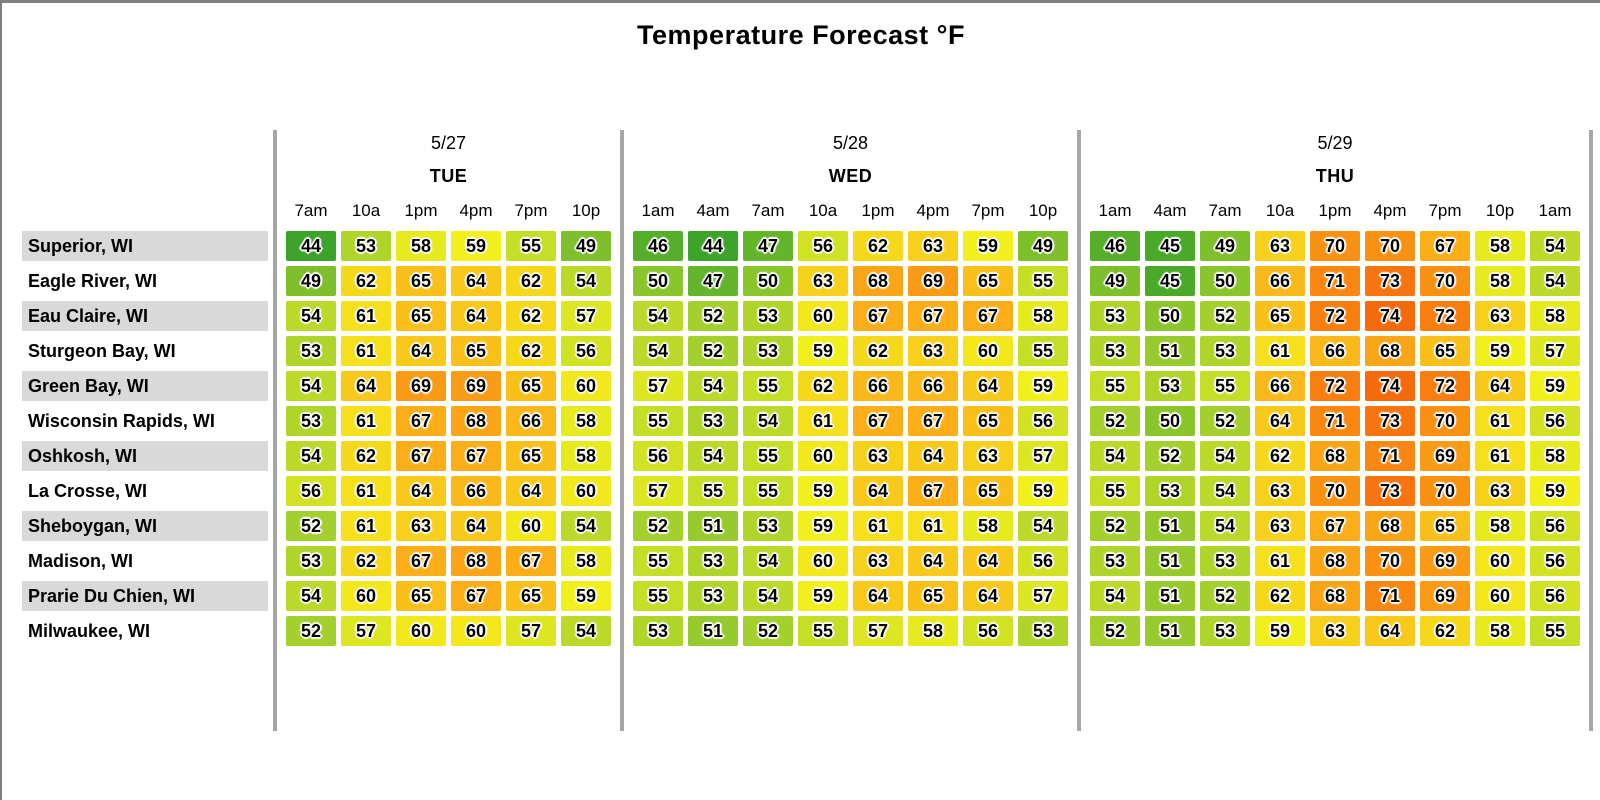  What do you see at coordinates (1115, 210) in the screenshot?
I see `time-label: 1am` at bounding box center [1115, 210].